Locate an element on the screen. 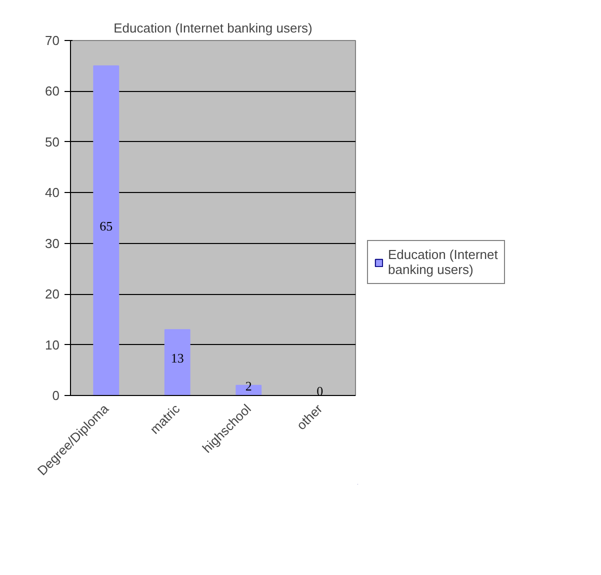  y-tick-label: 70 is located at coordinates (52, 40).